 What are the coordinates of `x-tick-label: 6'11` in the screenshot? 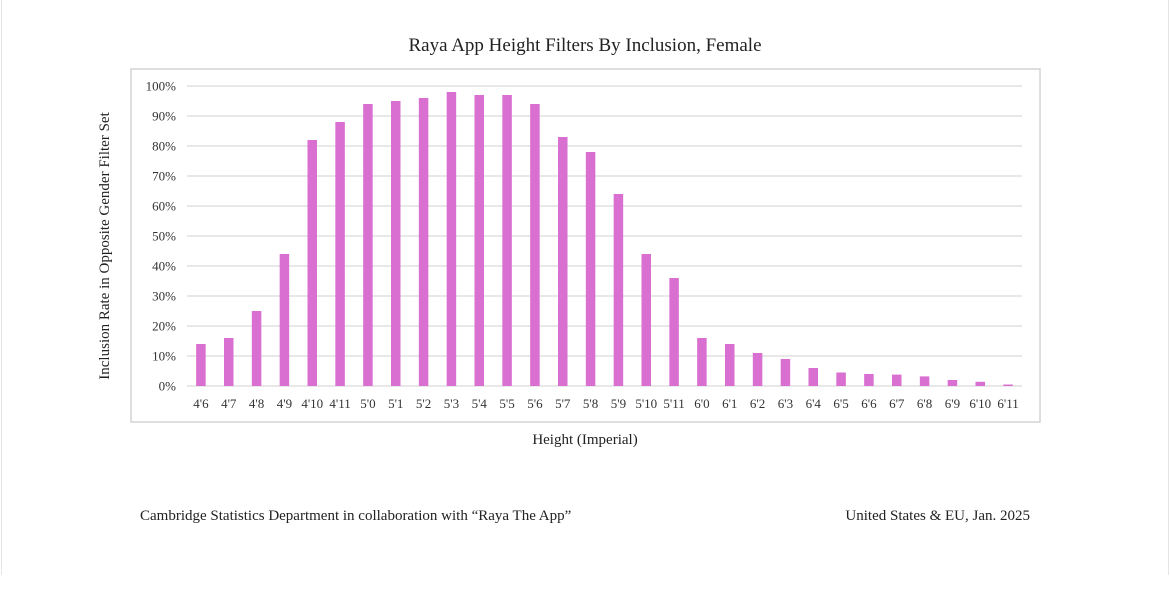 It's located at (1007, 403).